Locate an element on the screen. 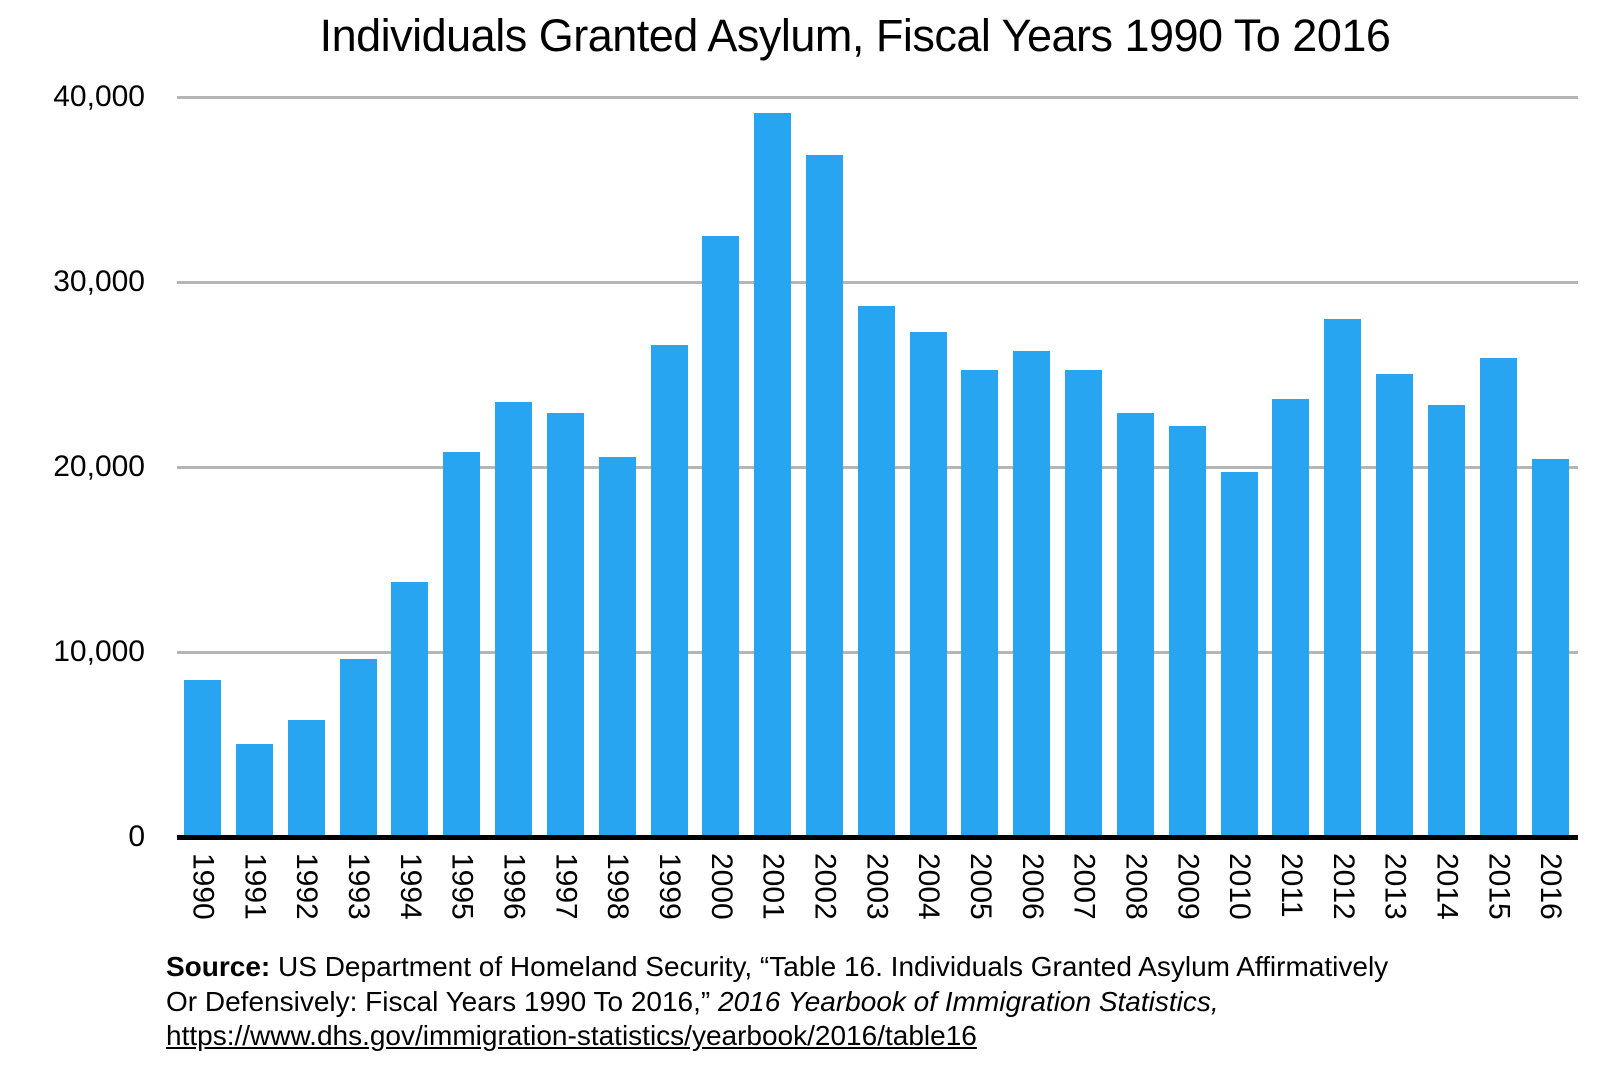 This screenshot has width=1606, height=1084. x-axis-tick-label-2003: 2003 is located at coordinates (877, 886).